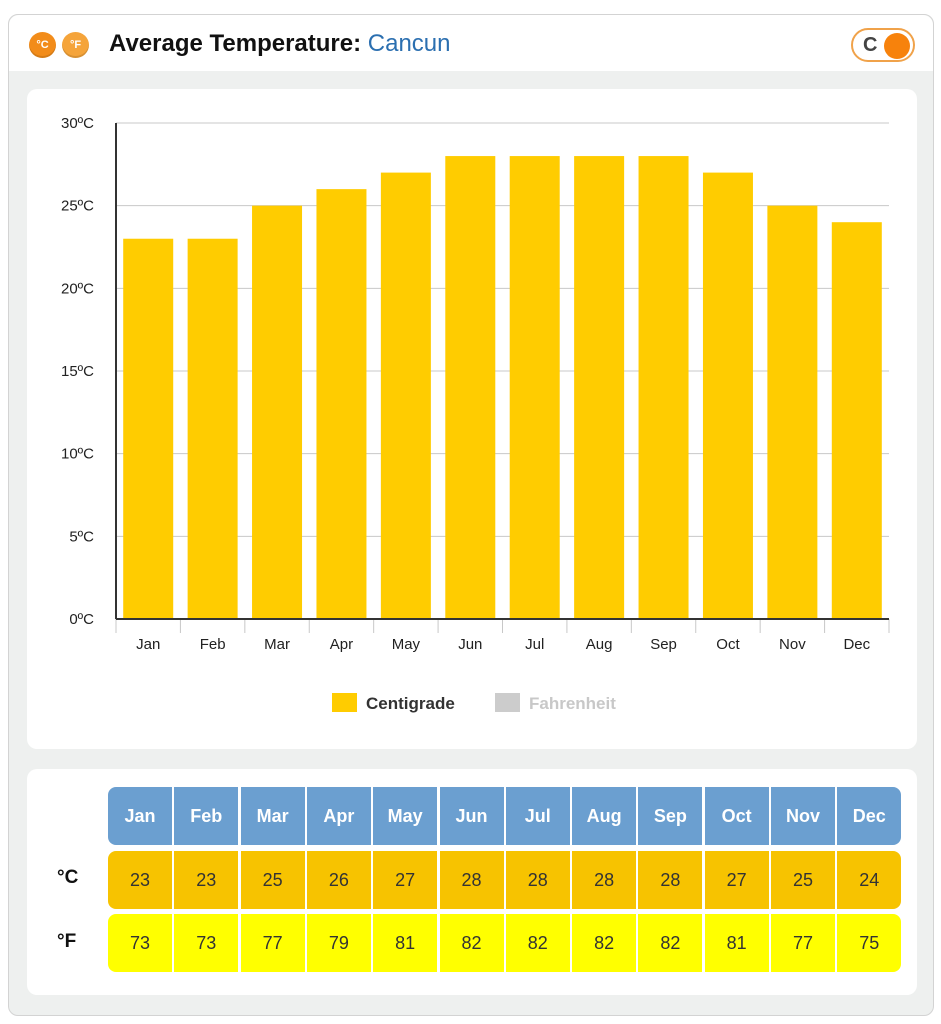 Image resolution: width=941 pixels, height=1024 pixels. I want to click on legend-item-centigrade: Centigrade, so click(393, 703).